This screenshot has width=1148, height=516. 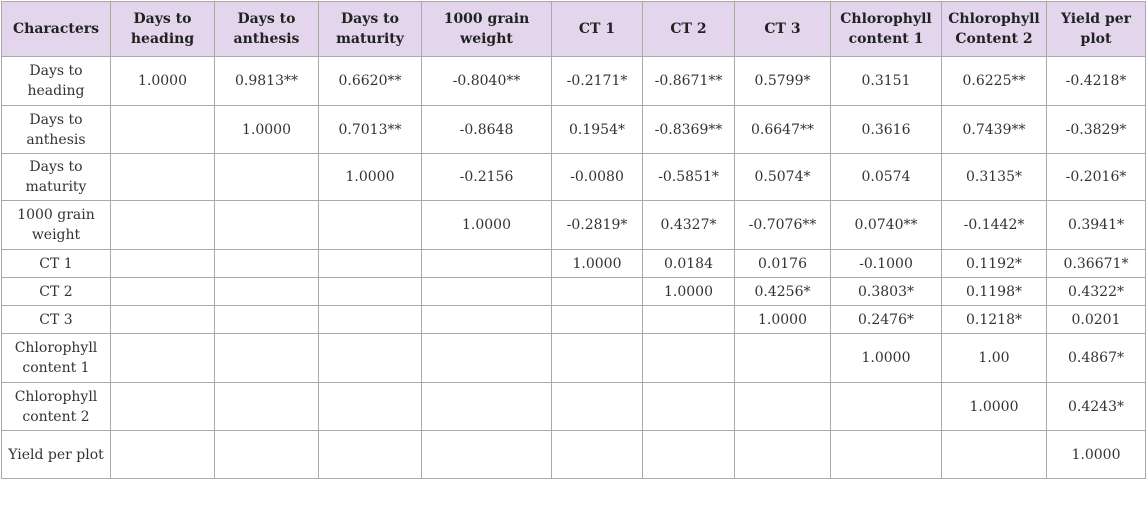 What do you see at coordinates (56, 81) in the screenshot?
I see `row-label: Days to heading` at bounding box center [56, 81].